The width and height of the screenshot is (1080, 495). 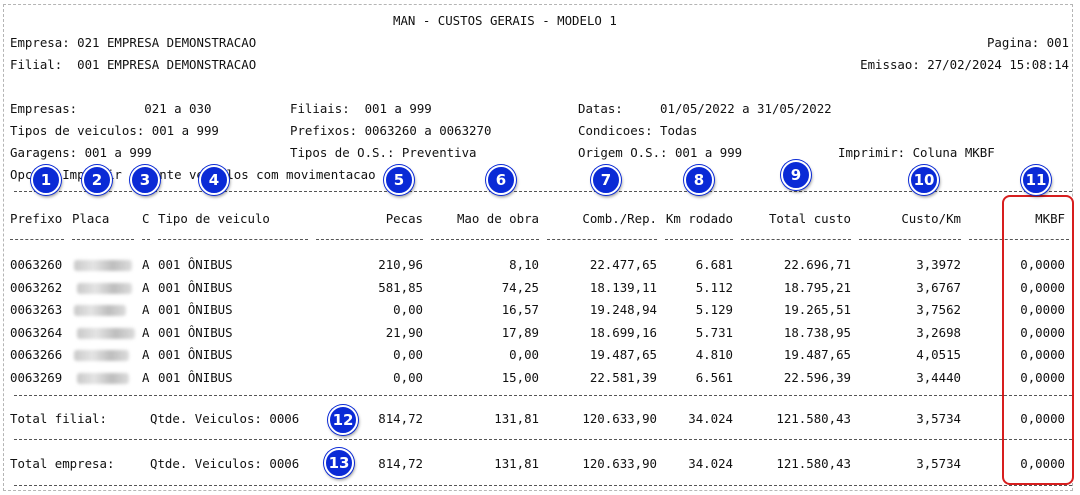 I want to click on annotation-badge-11: 11, so click(x=1036, y=180).